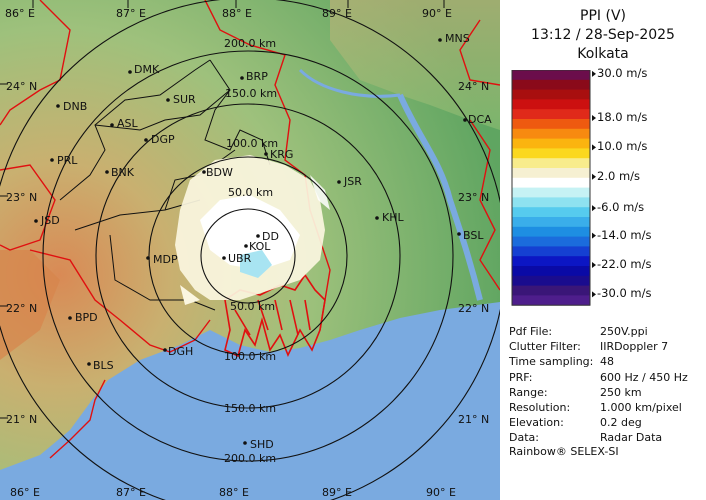 This screenshot has height=500, width=706. Describe the element at coordinates (75, 106) in the screenshot. I see `city-dnb: DNB` at that location.